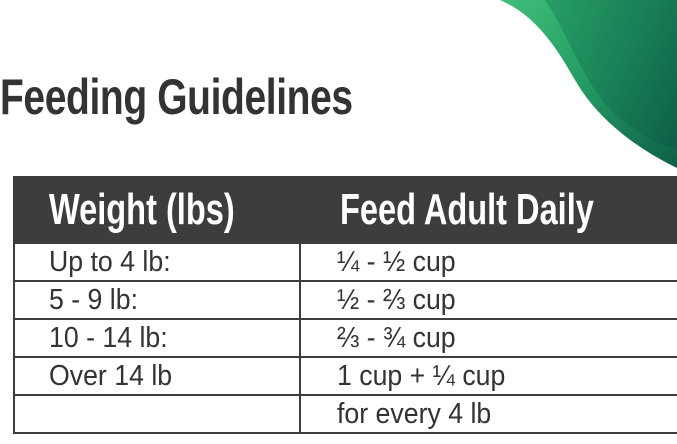  What do you see at coordinates (176, 97) in the screenshot?
I see `page-title: Feeding Guidelines` at bounding box center [176, 97].